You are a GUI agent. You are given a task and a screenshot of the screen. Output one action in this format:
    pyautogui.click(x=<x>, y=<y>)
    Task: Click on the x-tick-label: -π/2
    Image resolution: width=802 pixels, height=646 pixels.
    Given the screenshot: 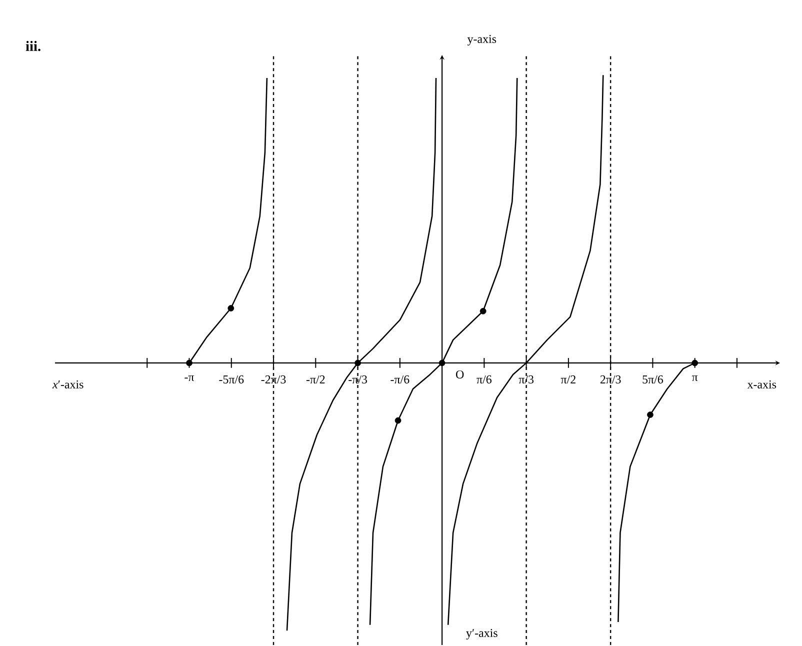 What is the action you would take?
    pyautogui.click(x=315, y=379)
    